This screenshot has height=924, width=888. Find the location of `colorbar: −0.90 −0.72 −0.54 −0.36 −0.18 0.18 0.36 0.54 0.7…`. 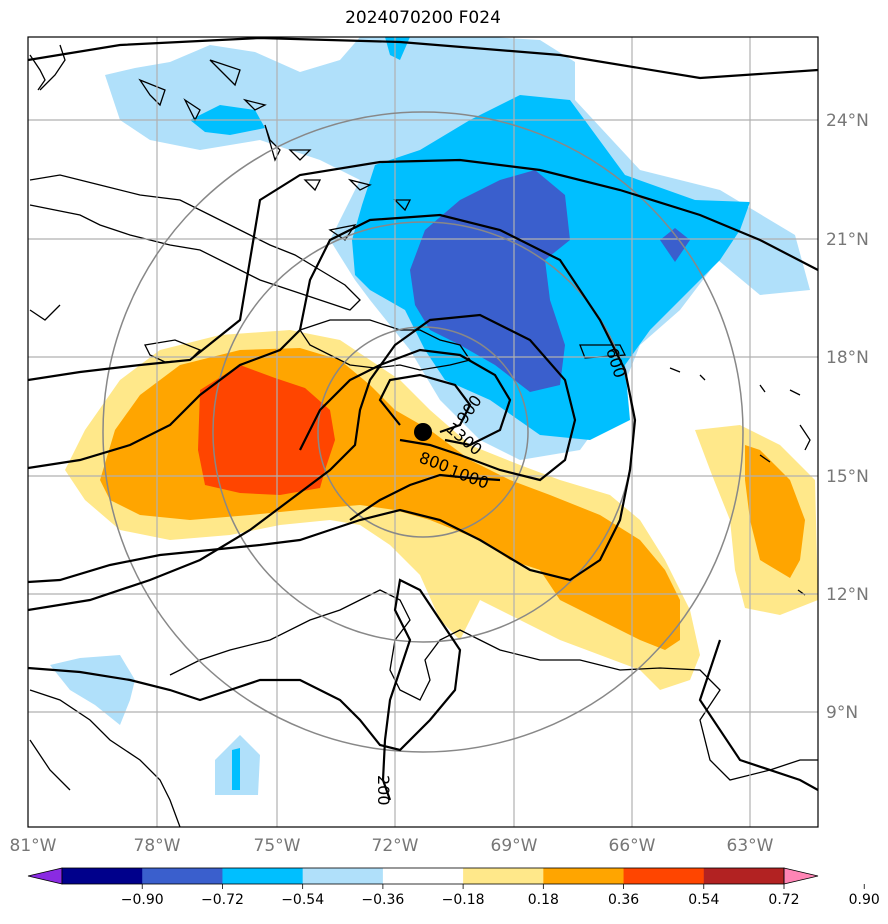

colorbar: −0.90 −0.72 −0.54 −0.36 −0.18 0.18 0.36 0.54 0.7… is located at coordinates (453, 887).